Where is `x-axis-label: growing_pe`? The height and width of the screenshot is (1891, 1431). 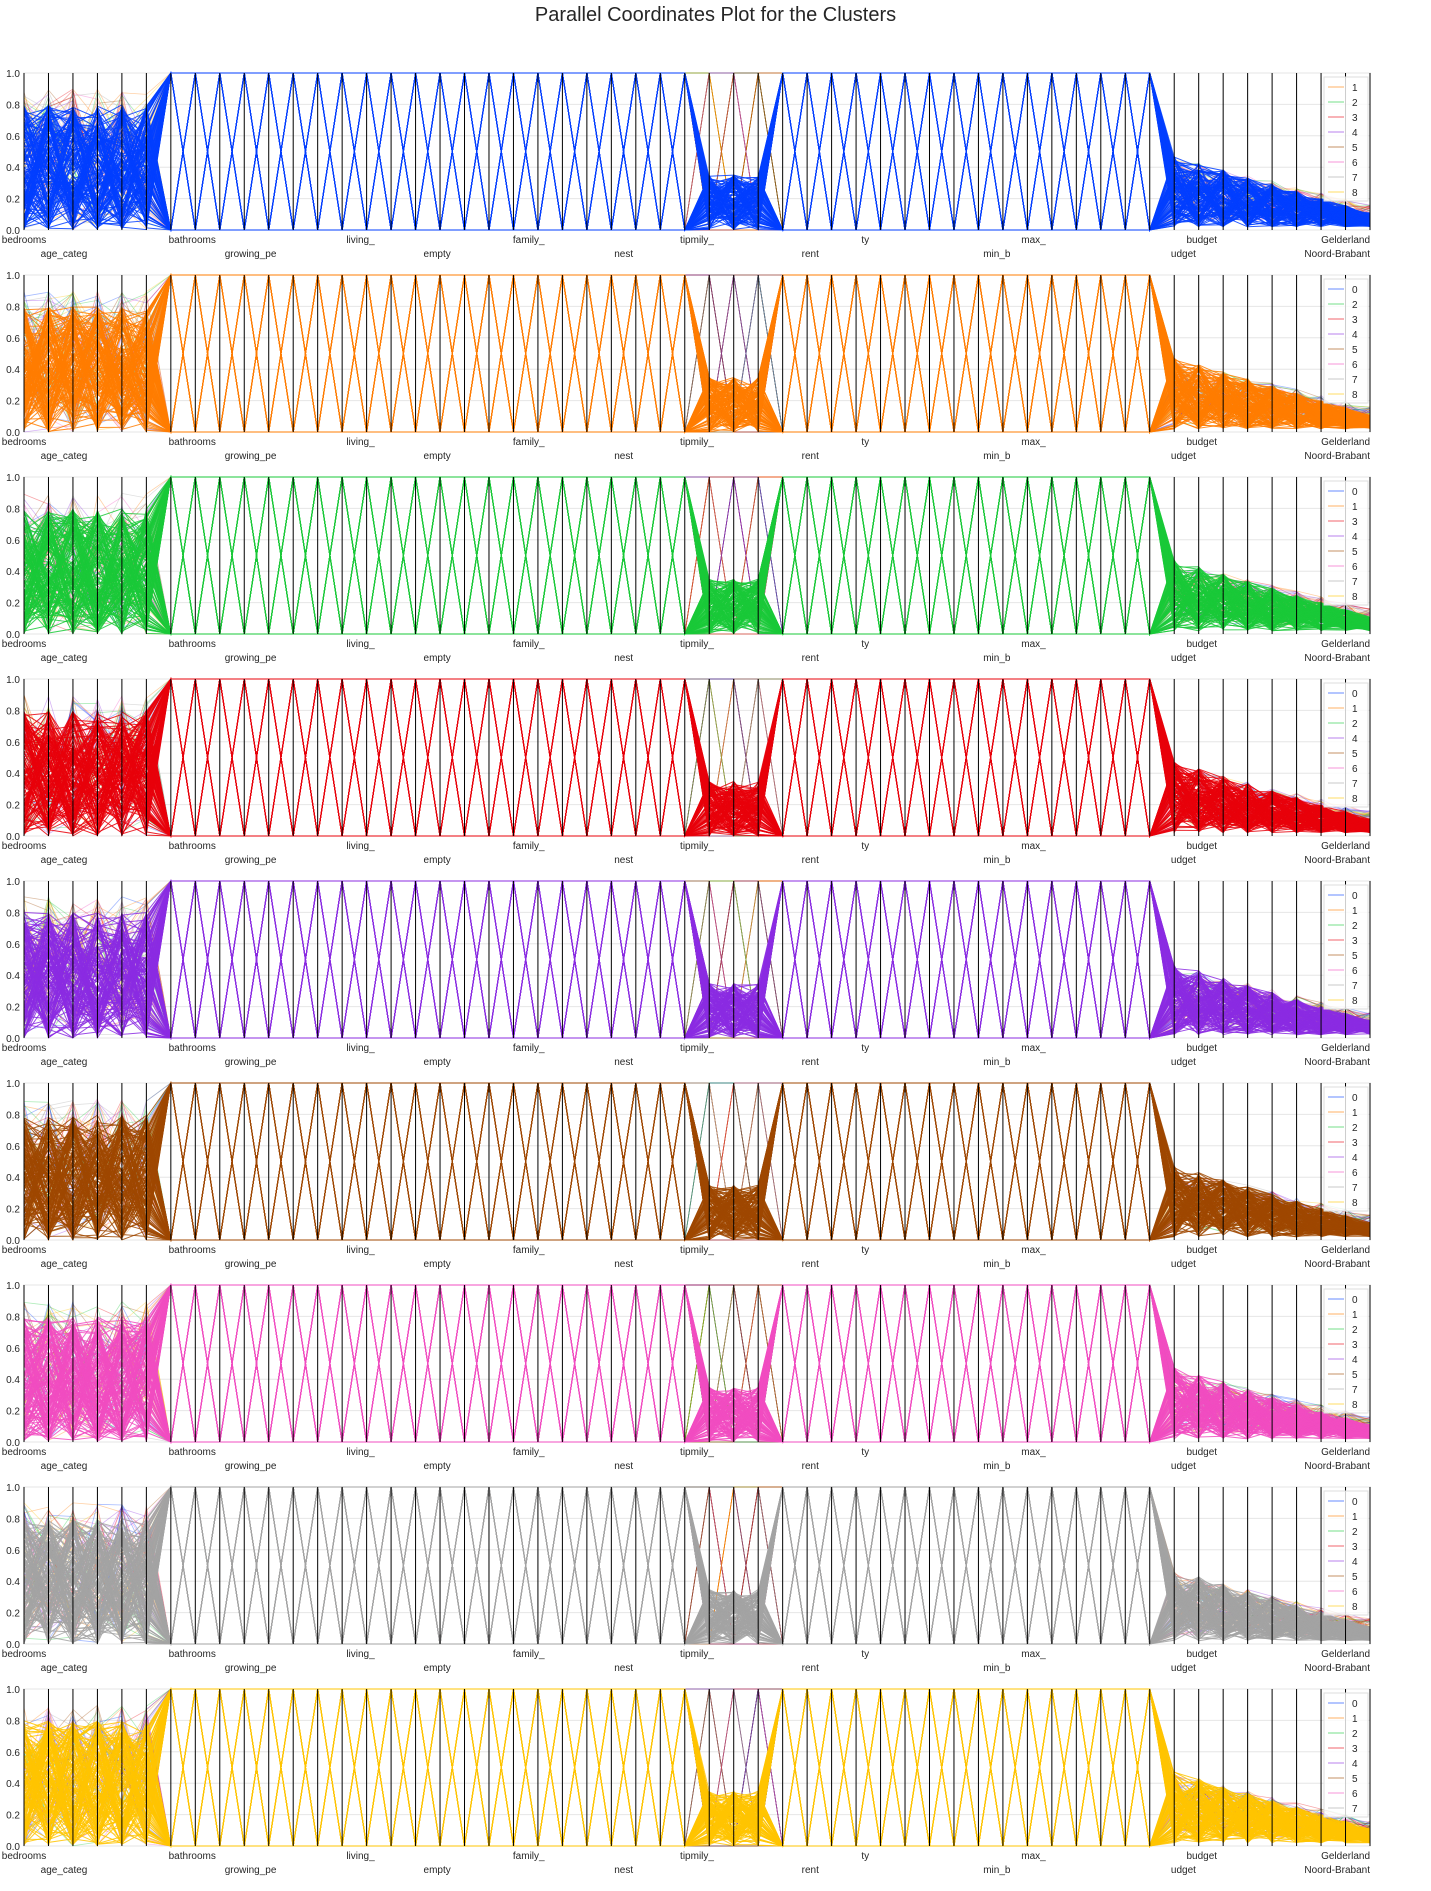
x-axis-label: growing_pe is located at coordinates (251, 1062).